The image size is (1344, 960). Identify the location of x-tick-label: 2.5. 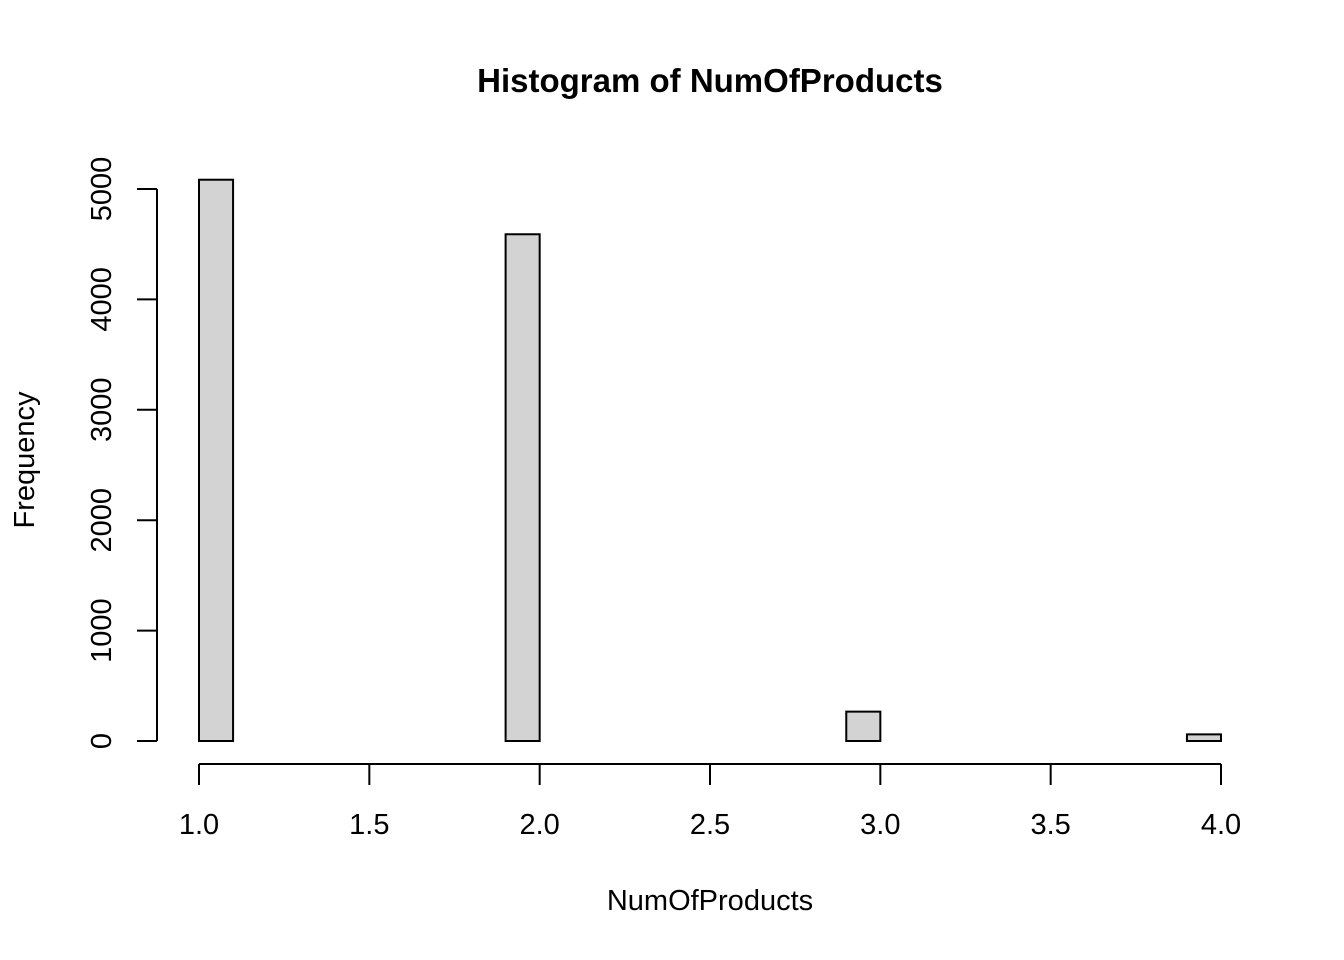
(710, 825).